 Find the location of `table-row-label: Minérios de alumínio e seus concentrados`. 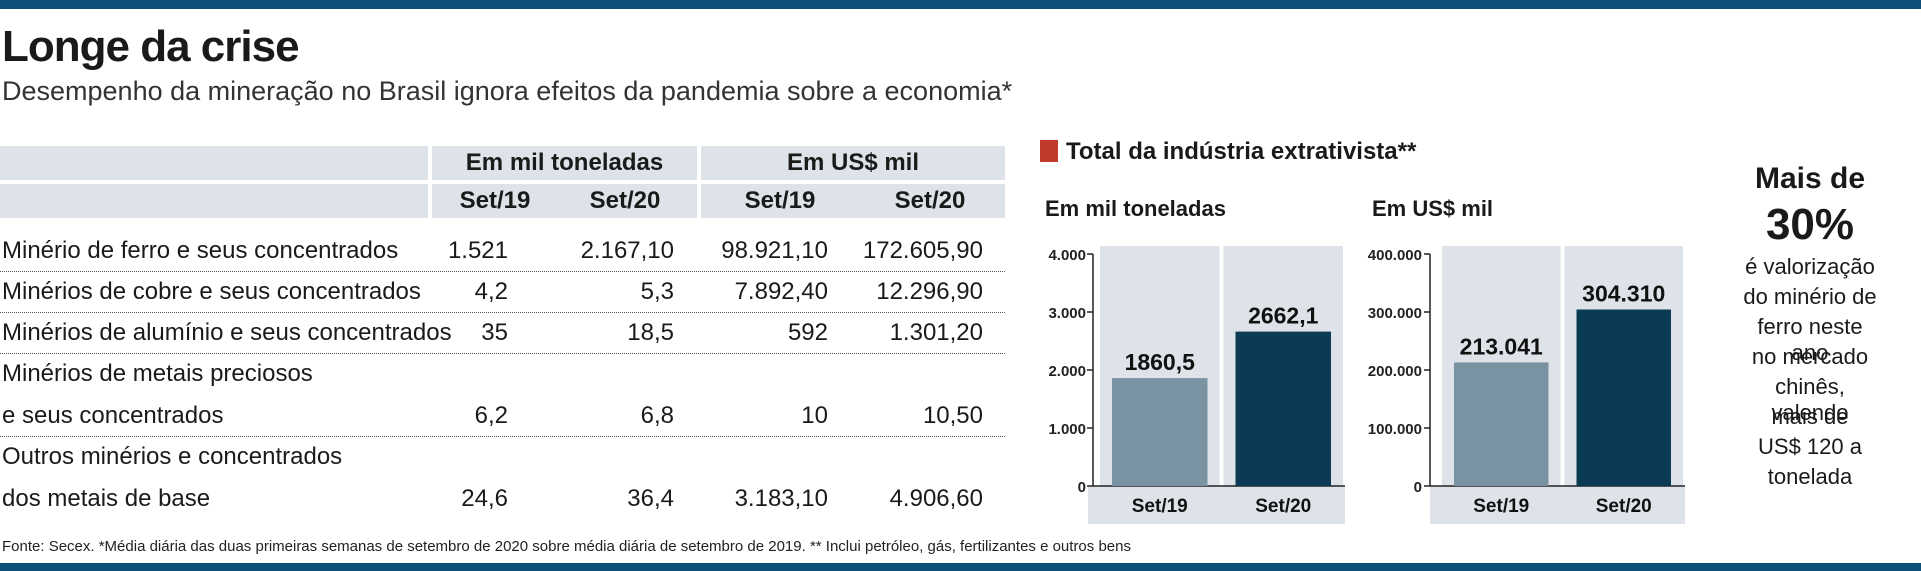

table-row-label: Minérios de alumínio e seus concentrados is located at coordinates (227, 332).